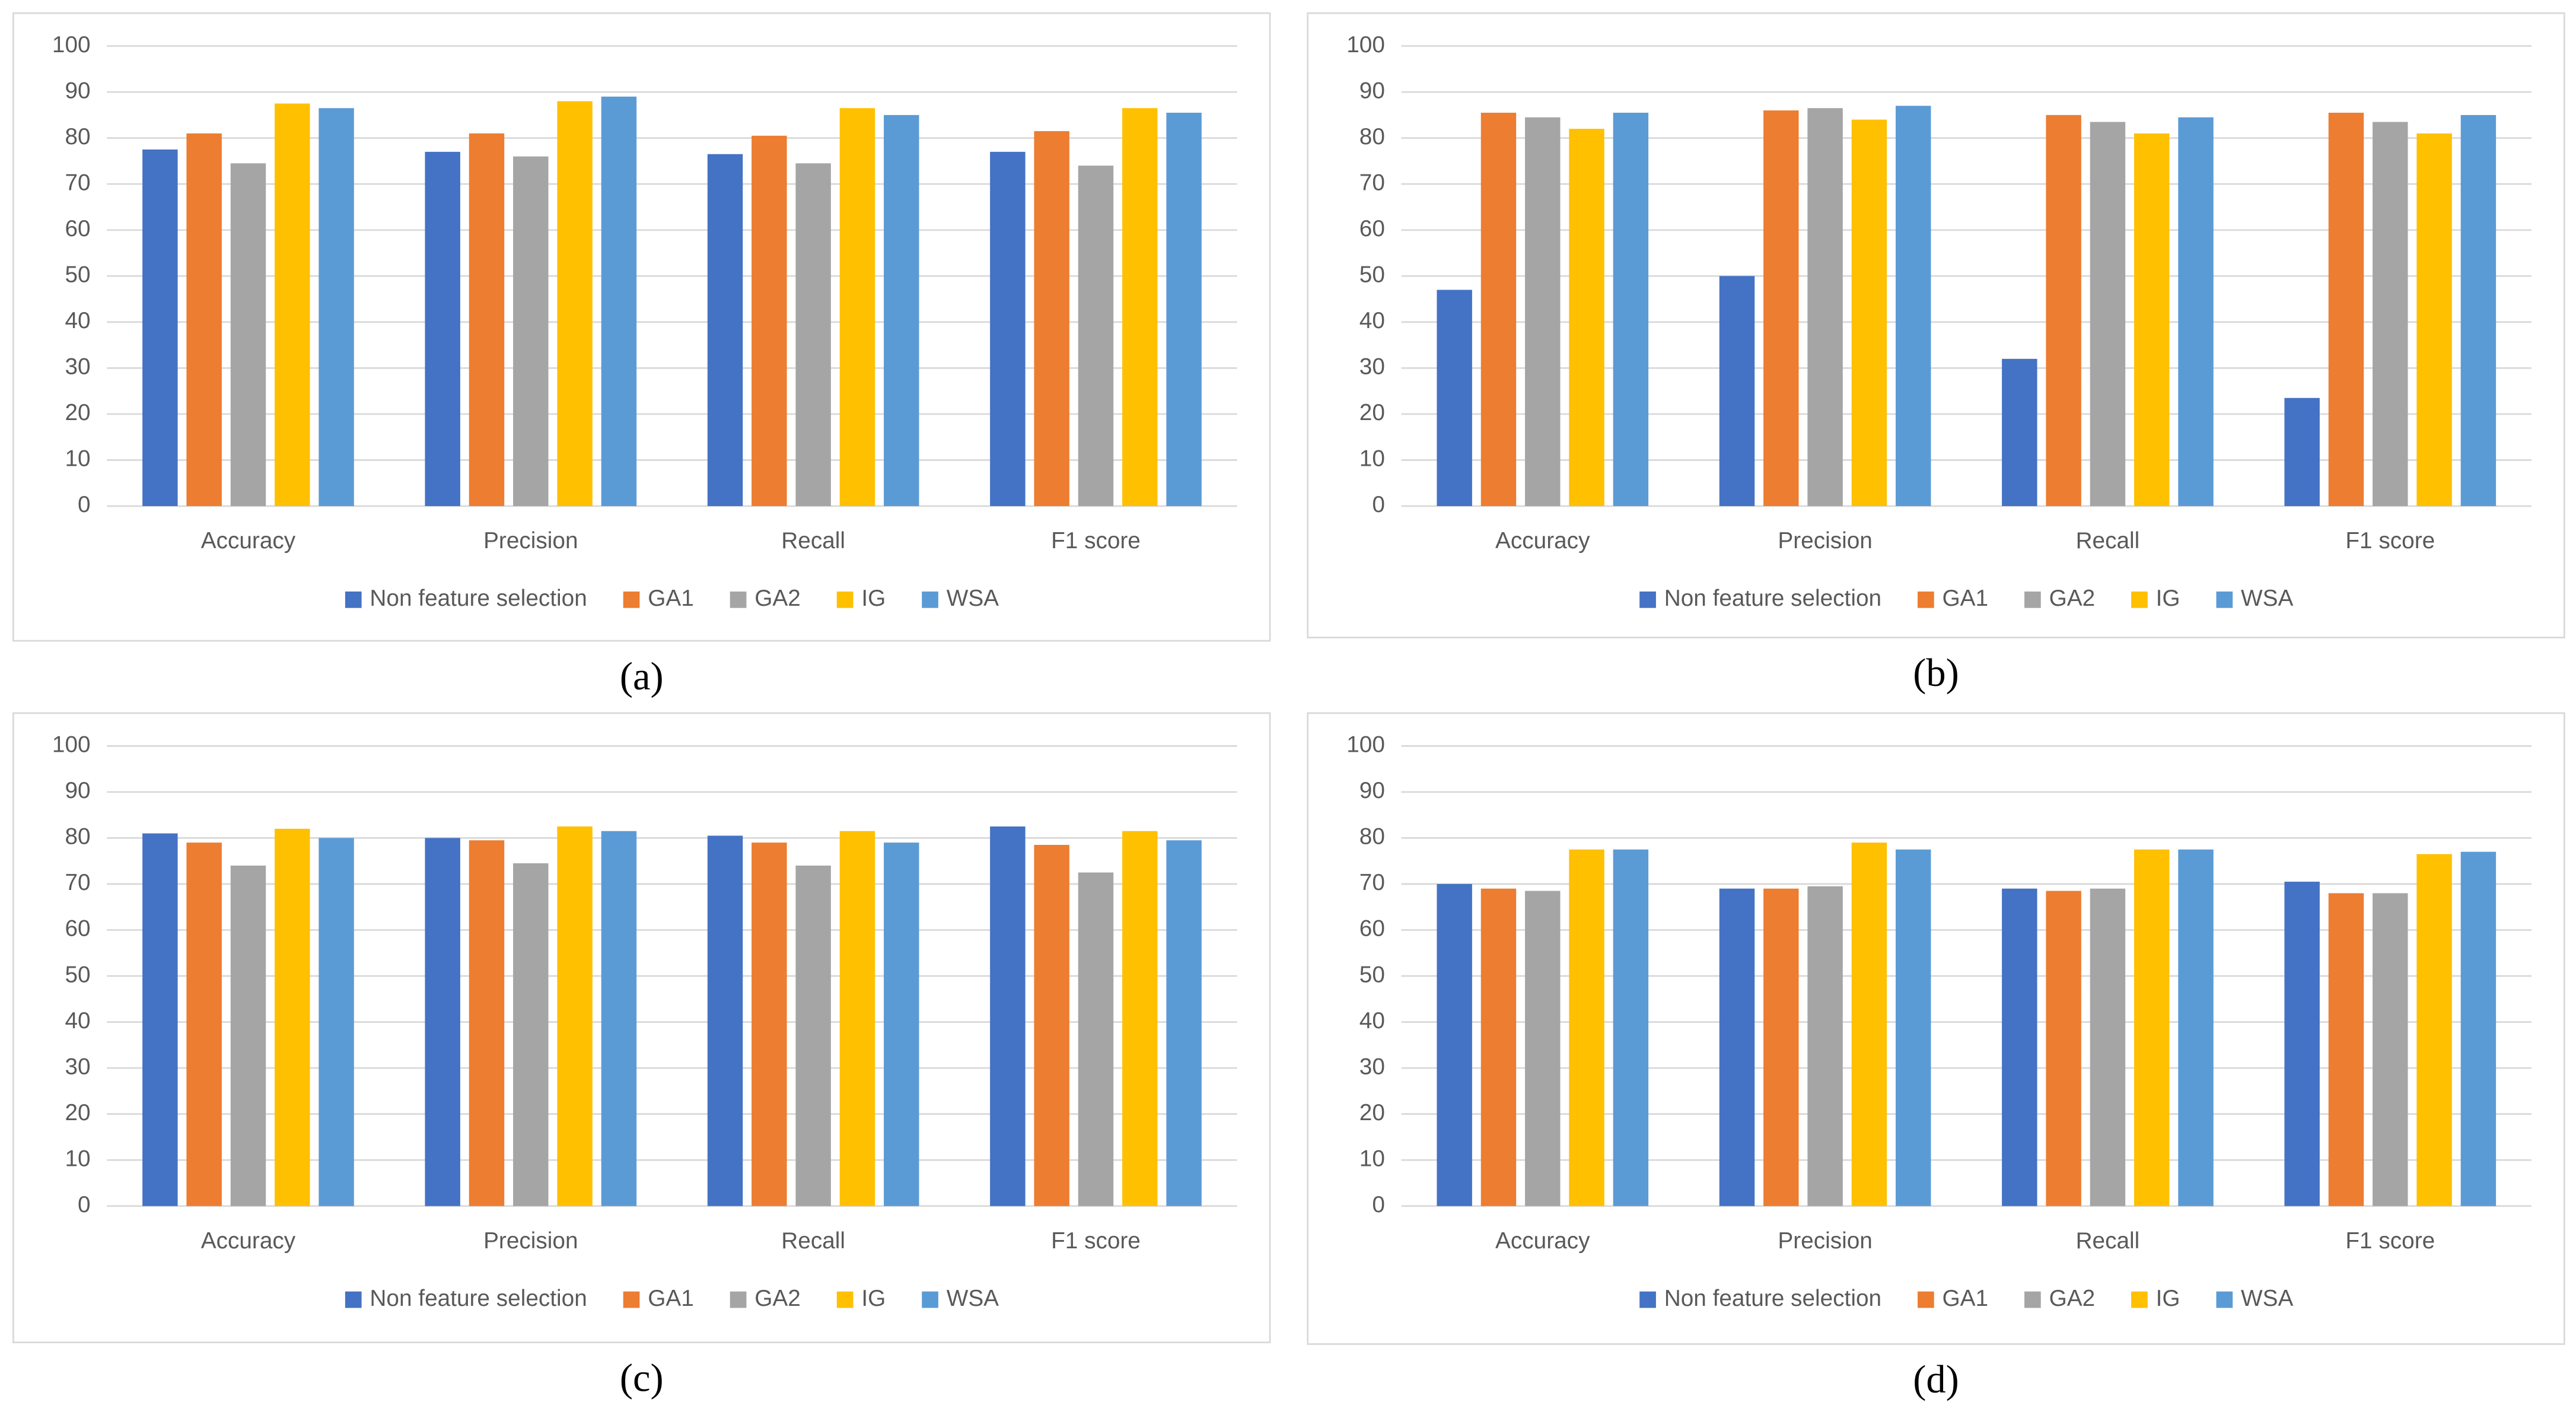  Describe the element at coordinates (77, 228) in the screenshot. I see `y-tick-label: 60` at that location.